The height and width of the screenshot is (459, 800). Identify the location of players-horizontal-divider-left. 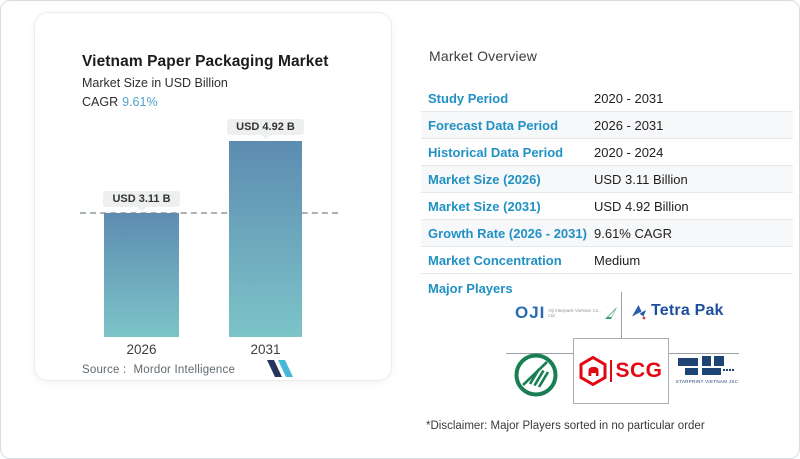
(539, 353).